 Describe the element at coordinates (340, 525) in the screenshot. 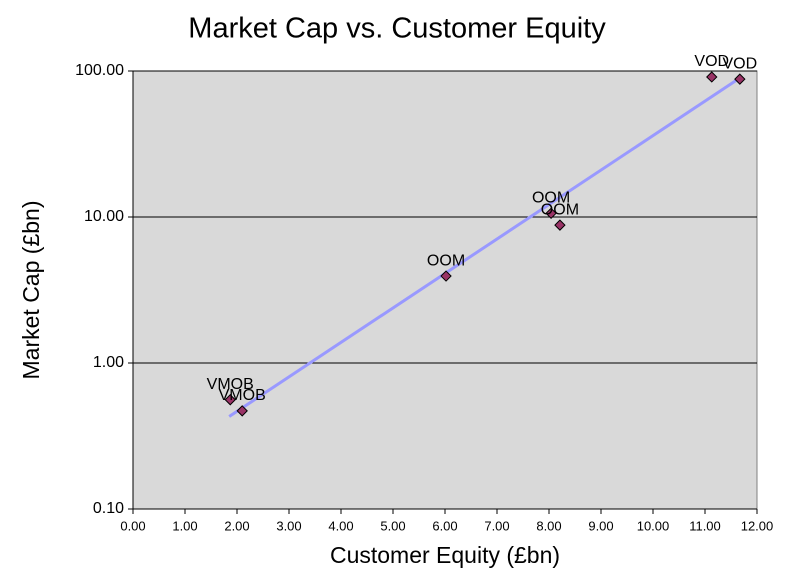

I see `x-tick-label: 4.00` at that location.